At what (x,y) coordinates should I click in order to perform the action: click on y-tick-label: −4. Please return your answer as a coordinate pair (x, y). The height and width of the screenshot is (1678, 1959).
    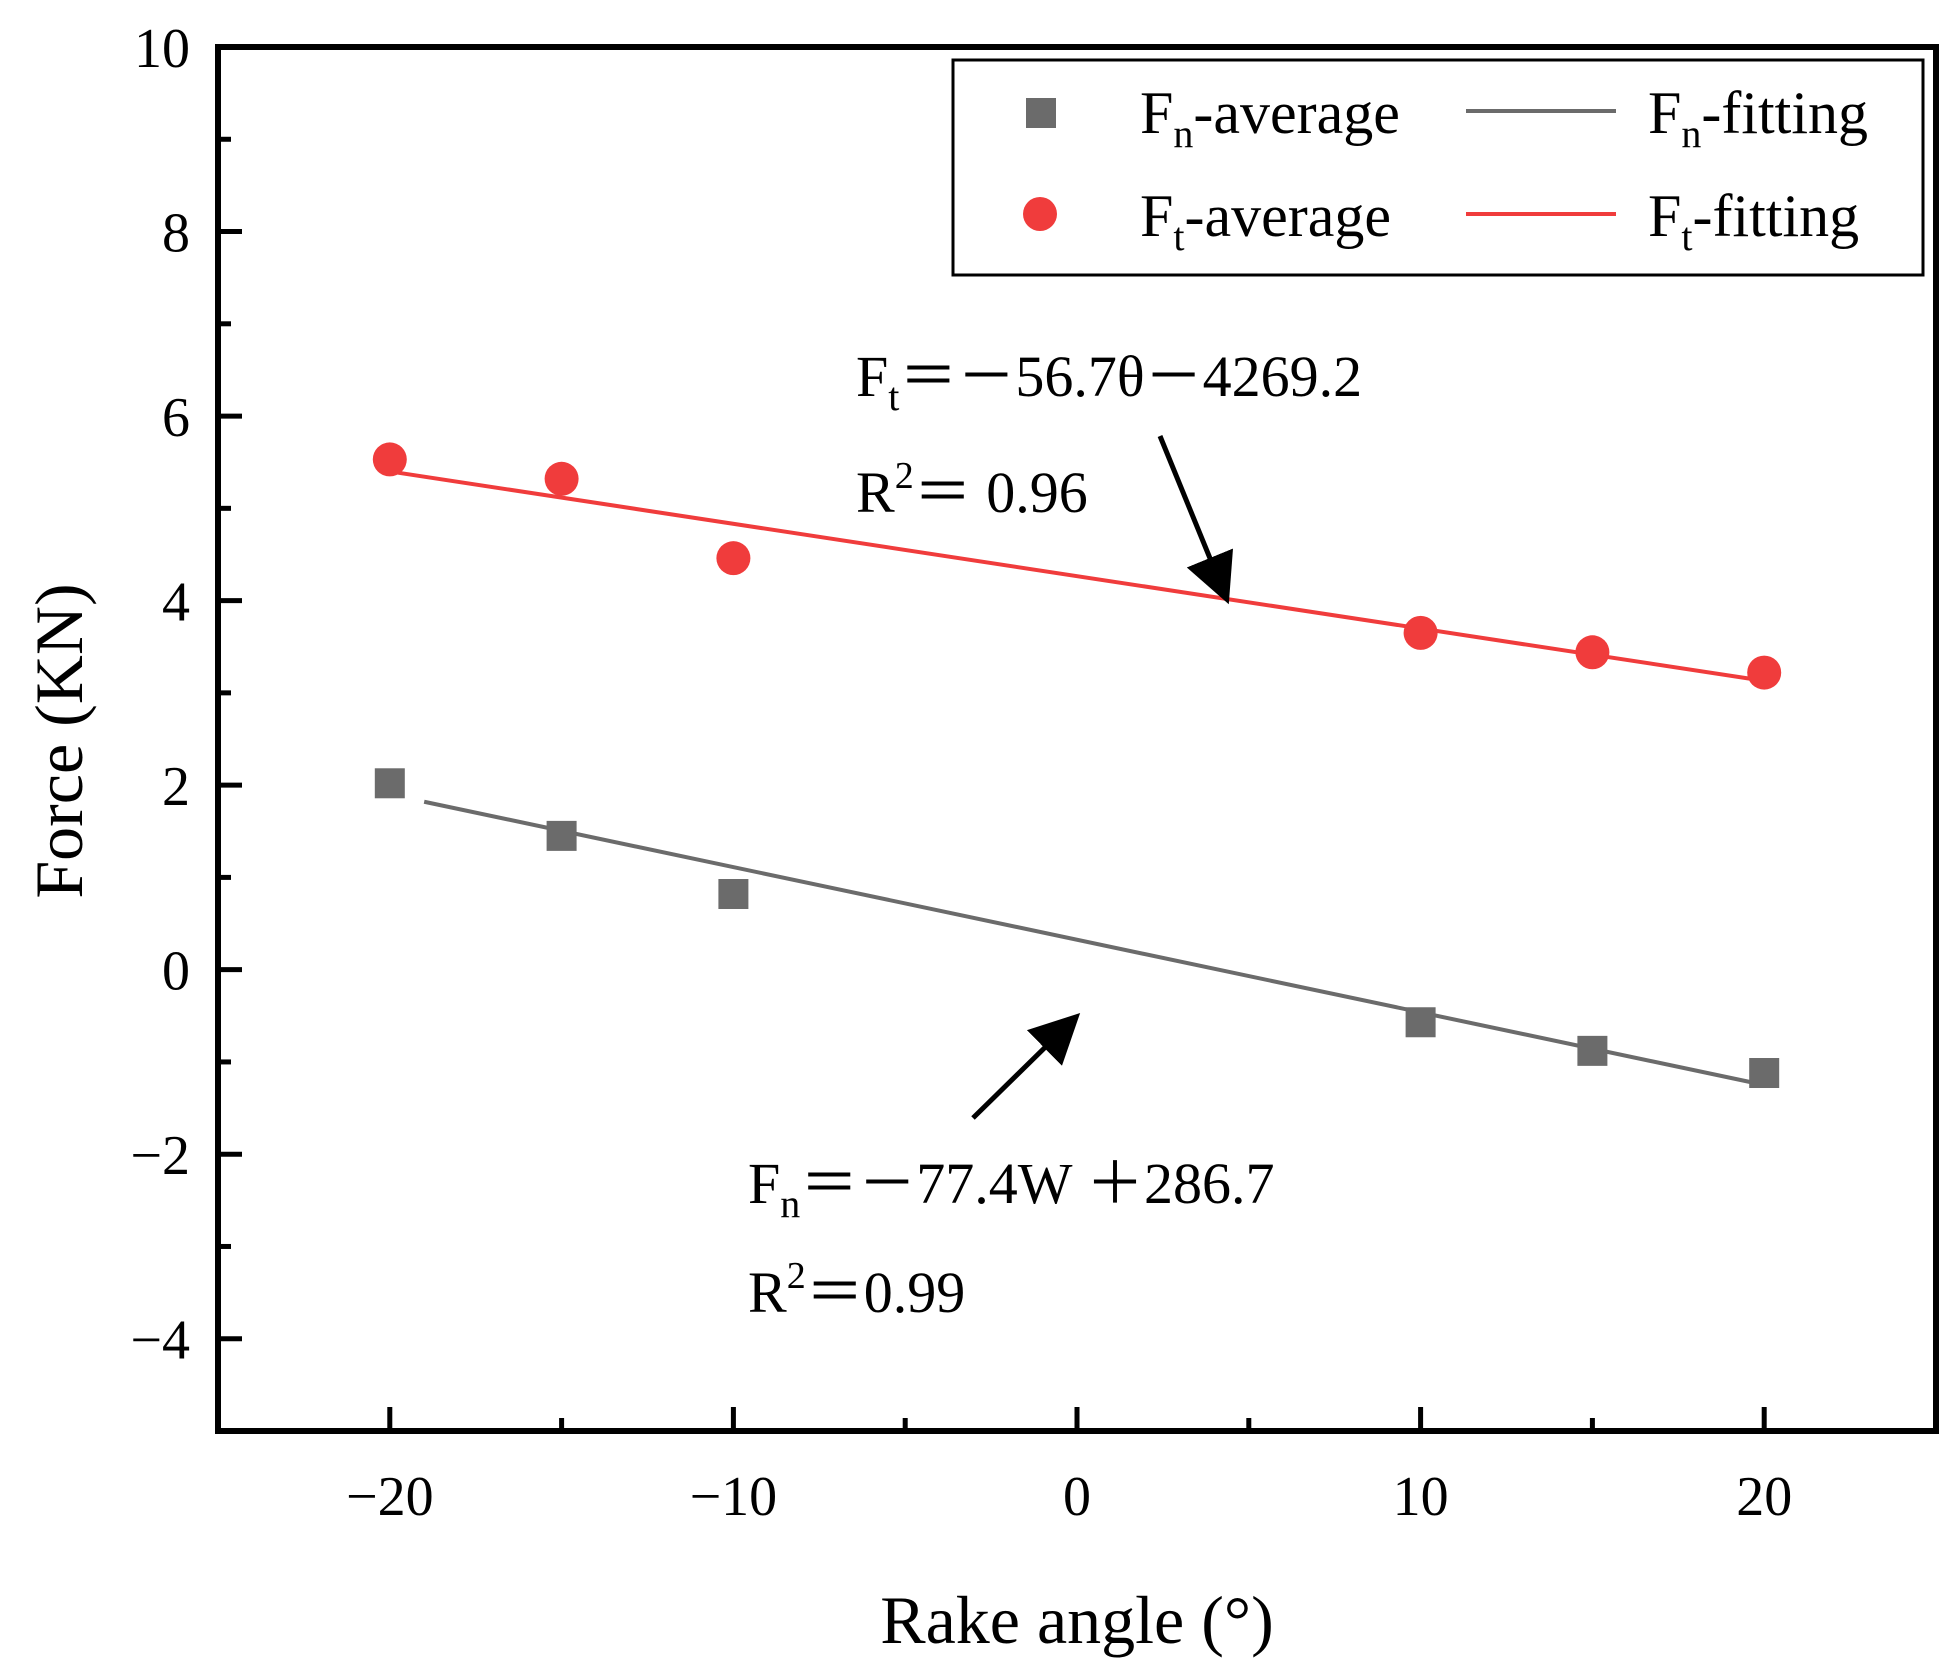
    Looking at the image, I should click on (160, 1341).